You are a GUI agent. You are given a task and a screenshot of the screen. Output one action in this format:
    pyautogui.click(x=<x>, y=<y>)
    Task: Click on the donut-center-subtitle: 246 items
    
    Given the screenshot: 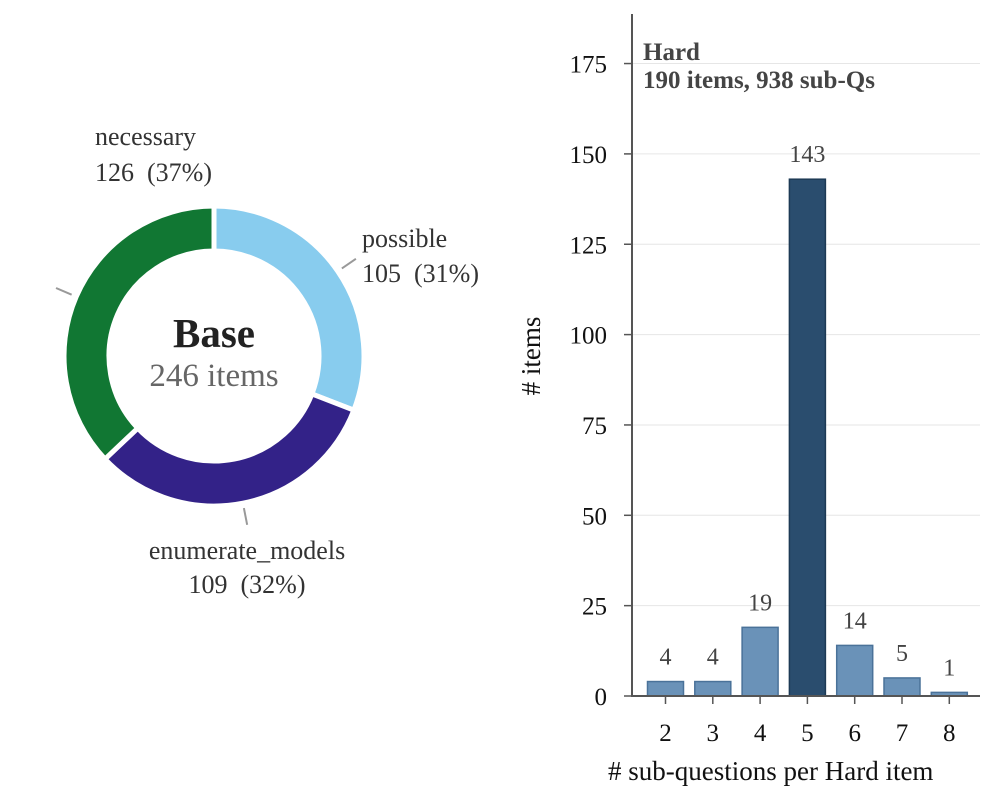 What is the action you would take?
    pyautogui.click(x=213, y=376)
    